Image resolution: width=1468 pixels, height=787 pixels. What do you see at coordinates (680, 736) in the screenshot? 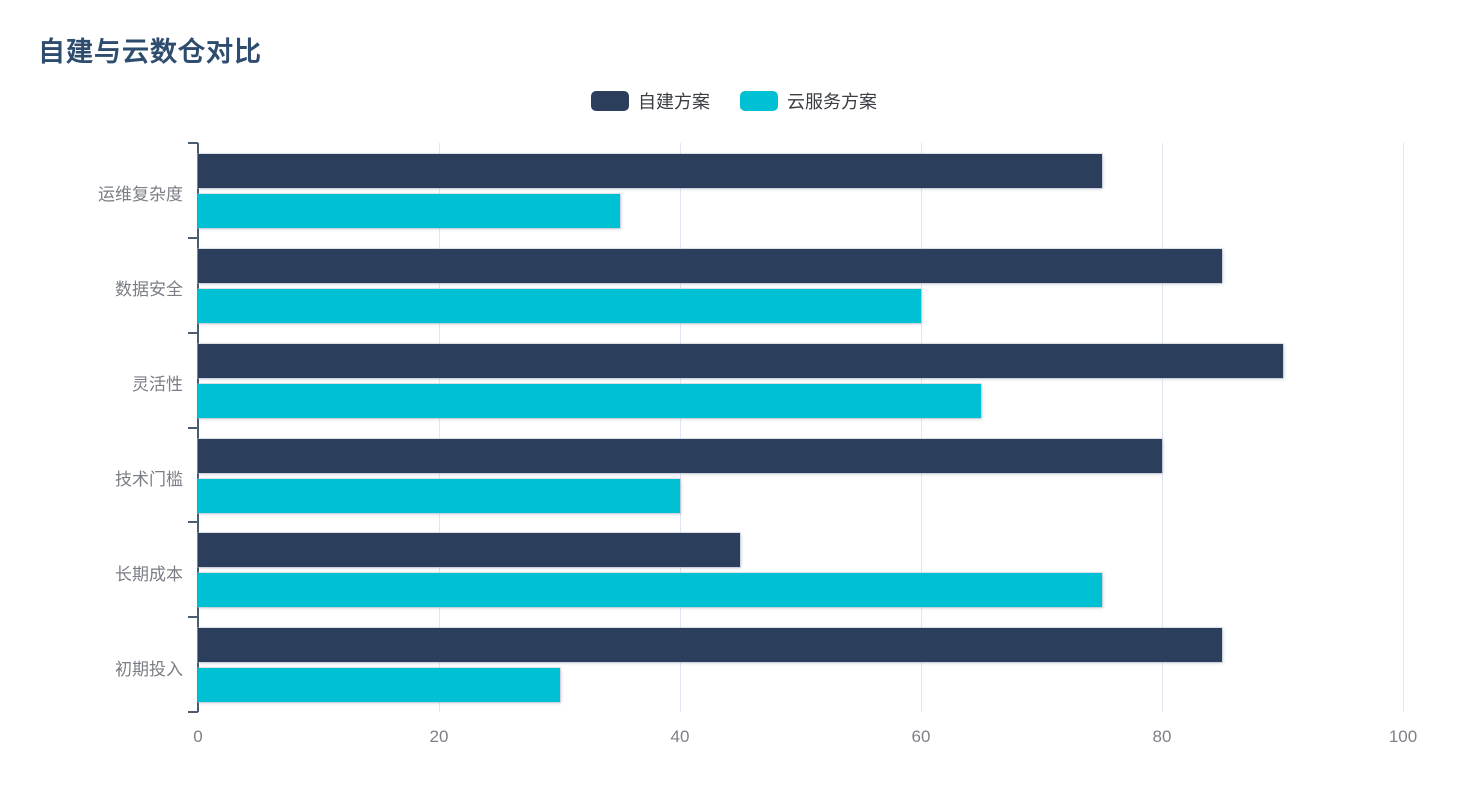
I see `x-axis-label-40: 40` at bounding box center [680, 736].